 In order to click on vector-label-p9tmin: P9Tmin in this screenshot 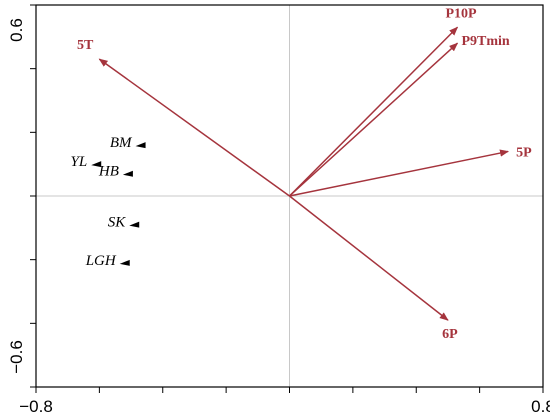, I will do `click(485, 41)`.